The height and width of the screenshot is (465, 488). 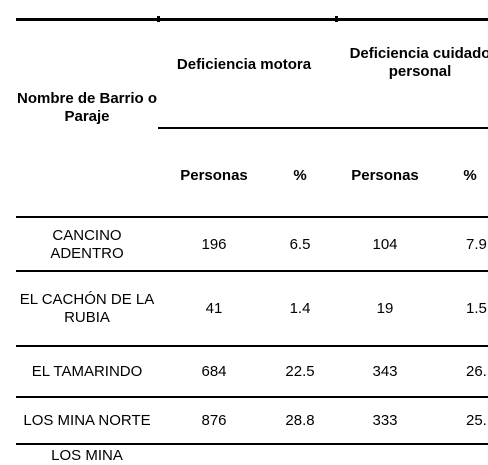 What do you see at coordinates (87, 420) in the screenshot?
I see `barrio-name: LOS MINA NORTE` at bounding box center [87, 420].